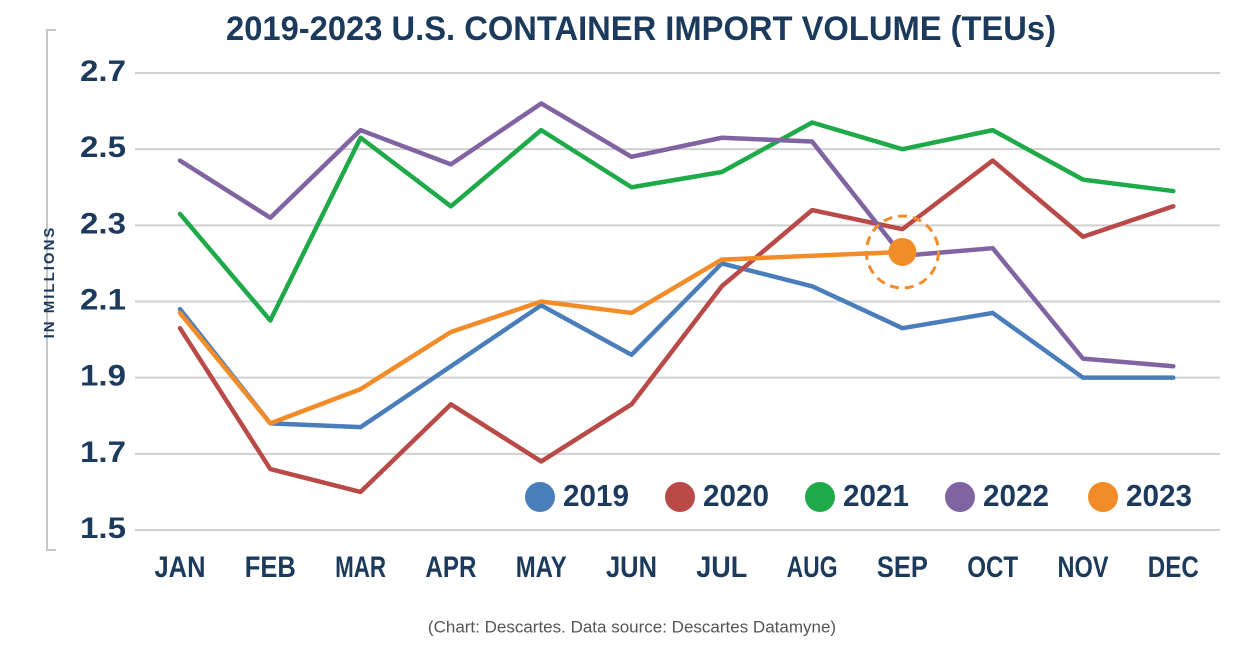 The height and width of the screenshot is (655, 1242). Describe the element at coordinates (902, 567) in the screenshot. I see `x-tick-label: SEP` at that location.